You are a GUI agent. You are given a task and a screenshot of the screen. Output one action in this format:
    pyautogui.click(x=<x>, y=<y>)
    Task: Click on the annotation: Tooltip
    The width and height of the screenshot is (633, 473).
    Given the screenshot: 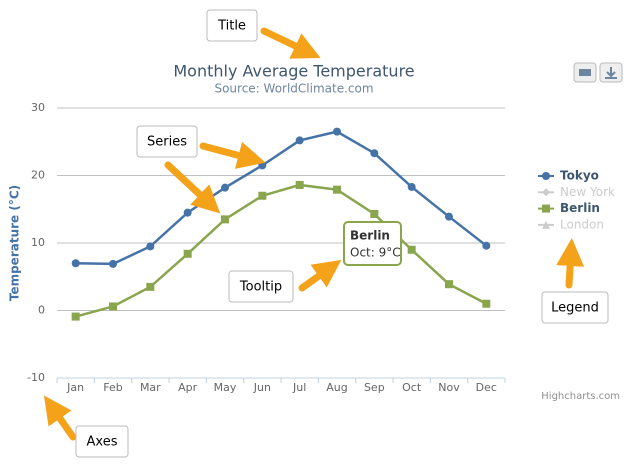 What is the action you would take?
    pyautogui.click(x=261, y=286)
    